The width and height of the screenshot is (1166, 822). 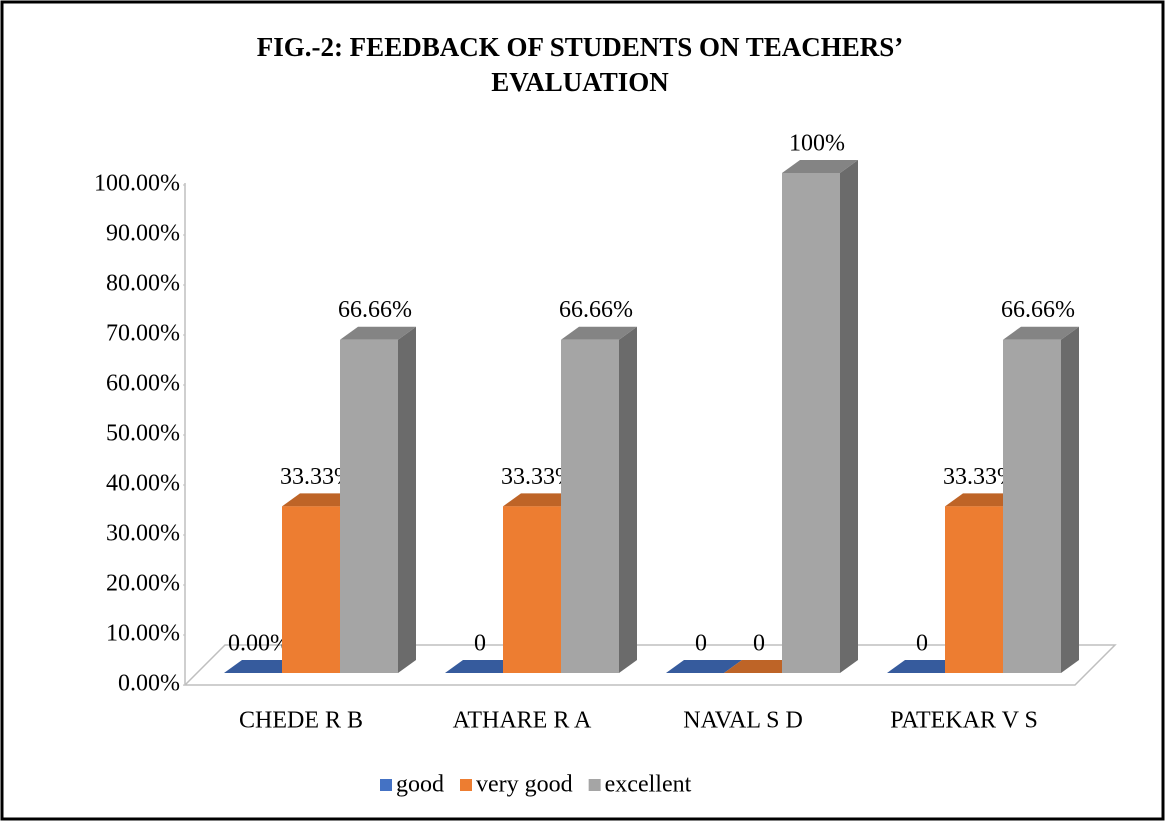 What do you see at coordinates (143, 484) in the screenshot?
I see `y-tick-label: 40.00%` at bounding box center [143, 484].